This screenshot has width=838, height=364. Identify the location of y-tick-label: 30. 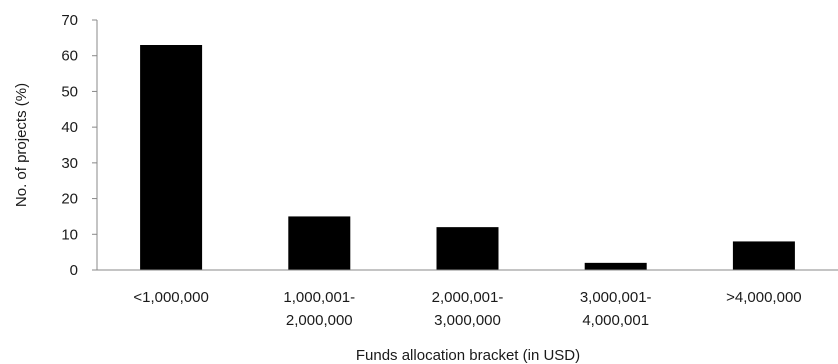
(69, 163).